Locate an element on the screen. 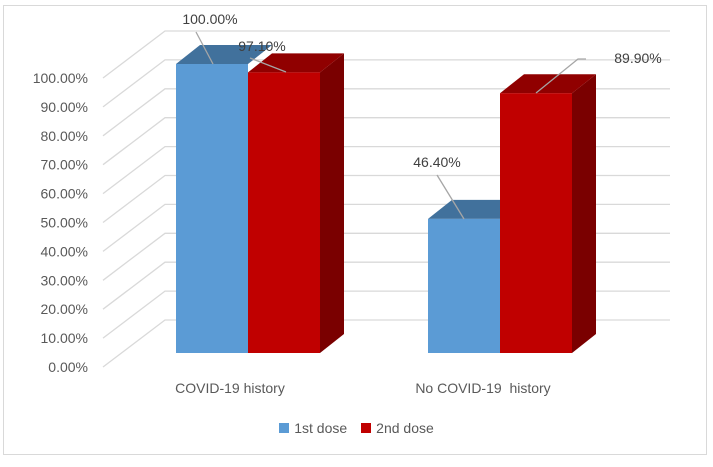 Image resolution: width=713 pixels, height=467 pixels. legend-item-1st-dose: 1st dose is located at coordinates (313, 428).